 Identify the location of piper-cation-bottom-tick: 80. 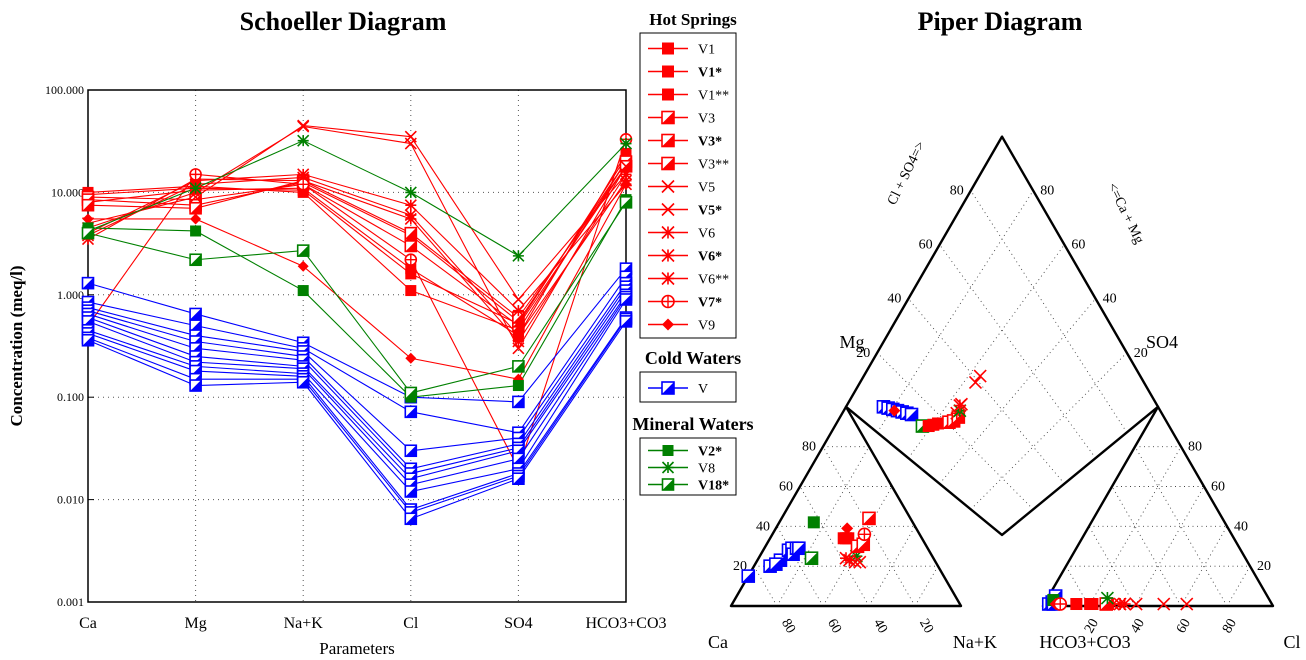
(788, 626).